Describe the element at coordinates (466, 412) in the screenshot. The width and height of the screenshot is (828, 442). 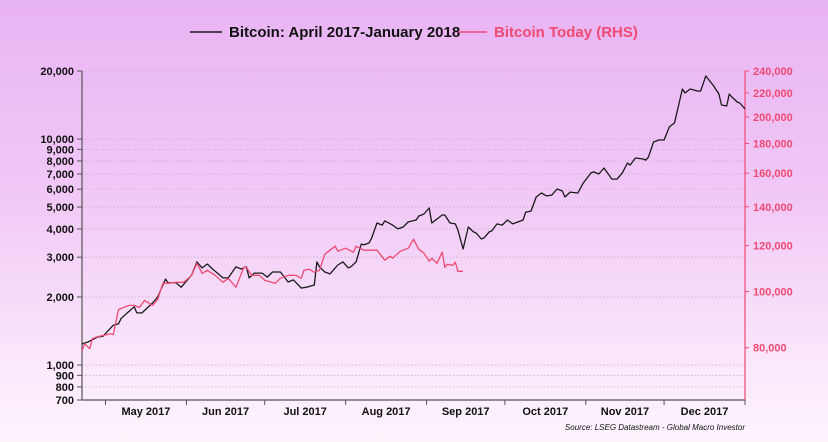
I see `x-tick-label: Sep 2017` at that location.